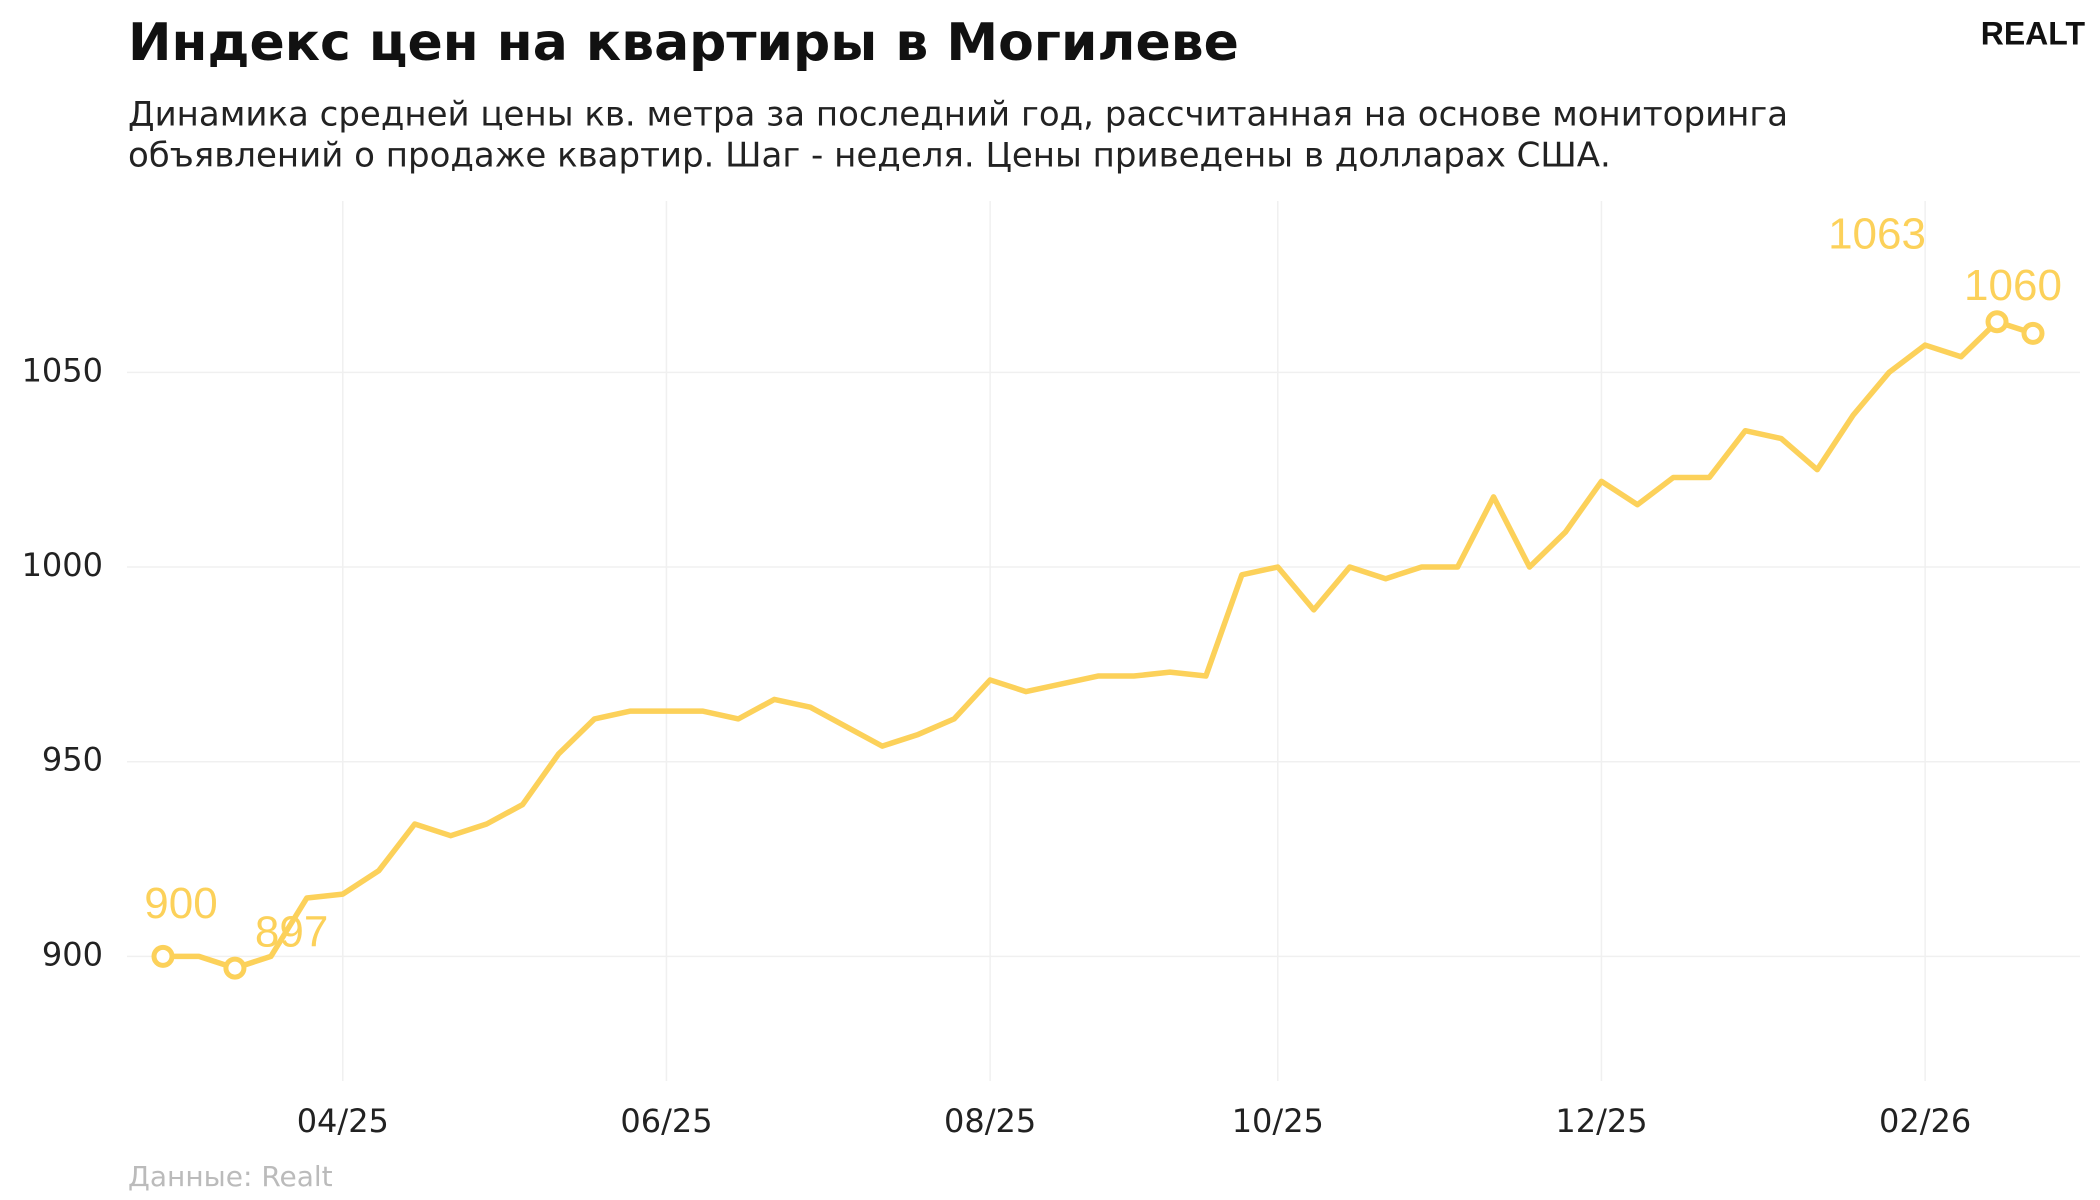 The width and height of the screenshot is (2100, 1200). Describe the element at coordinates (62, 565) in the screenshot. I see `y-tick-label: 1000` at that location.